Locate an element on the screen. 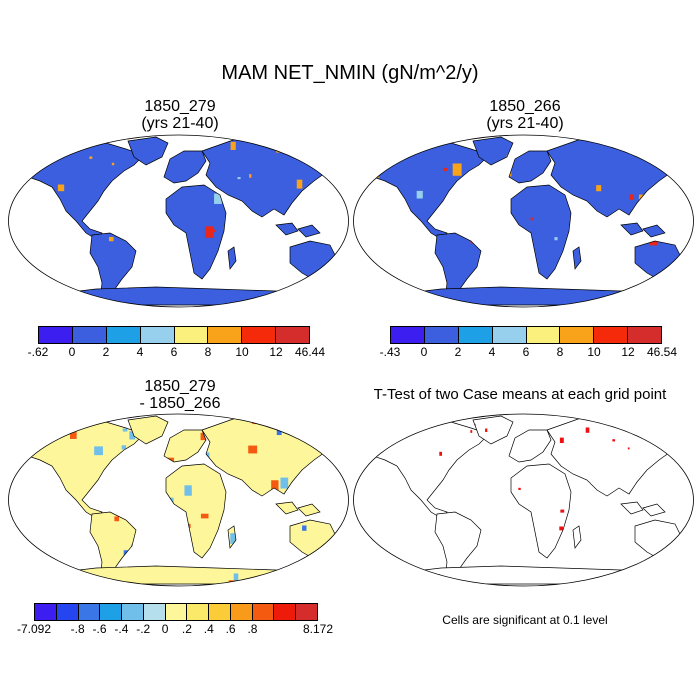 The image size is (700, 700). diff-colorbar-label: -.4 is located at coordinates (121, 629).